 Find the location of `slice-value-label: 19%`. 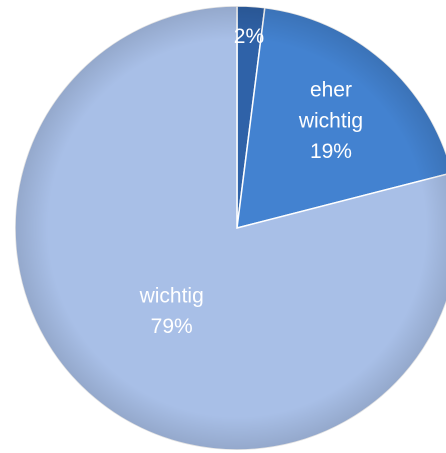

slice-value-label: 19% is located at coordinates (331, 151).